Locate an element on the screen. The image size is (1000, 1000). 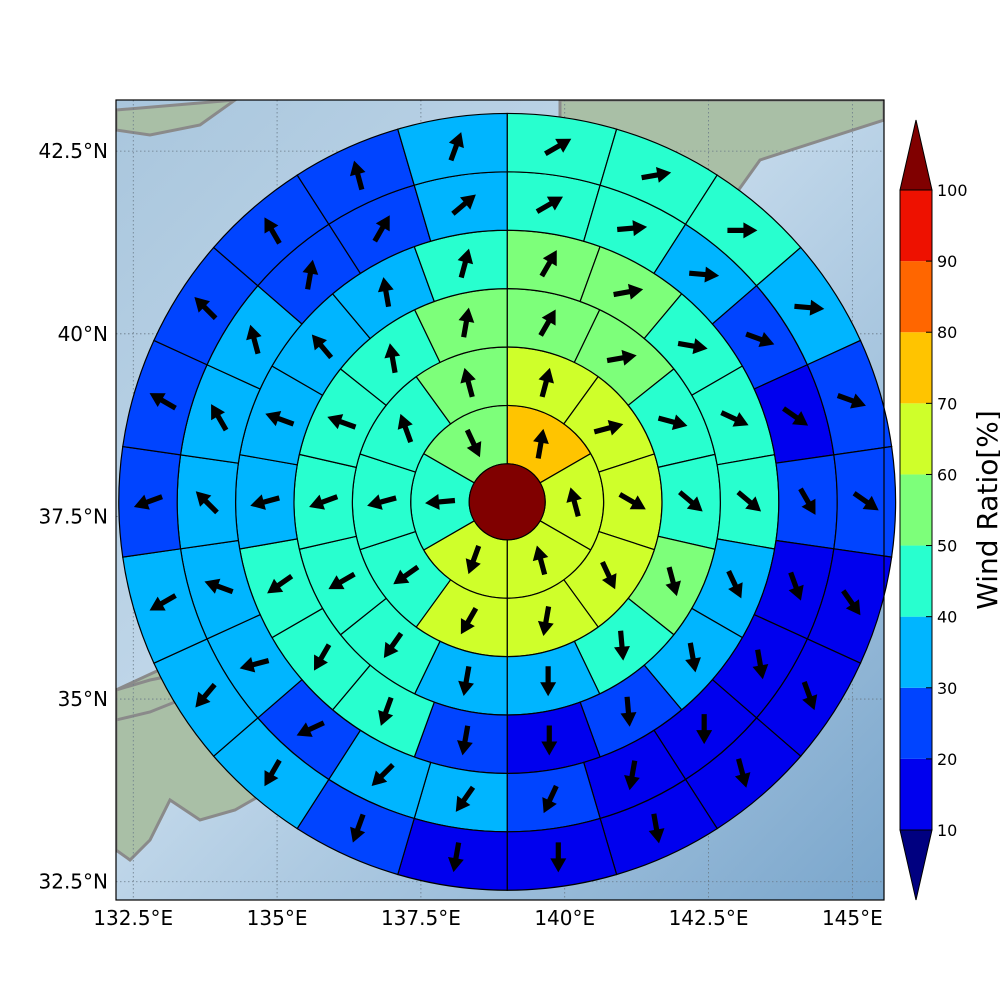
colorbar-tick-label: 20 is located at coordinates (947, 759).